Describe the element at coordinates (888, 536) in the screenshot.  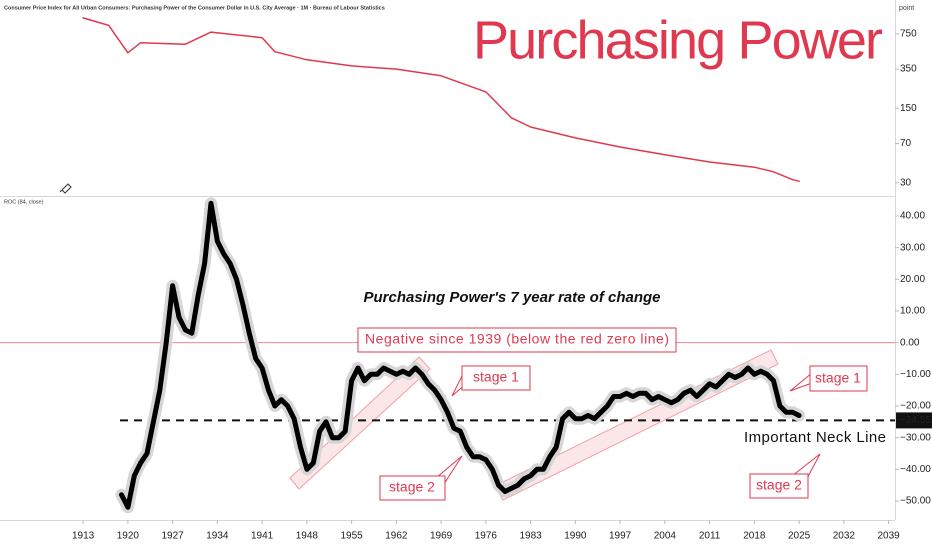
I see `x-tick-label: 2039` at that location.